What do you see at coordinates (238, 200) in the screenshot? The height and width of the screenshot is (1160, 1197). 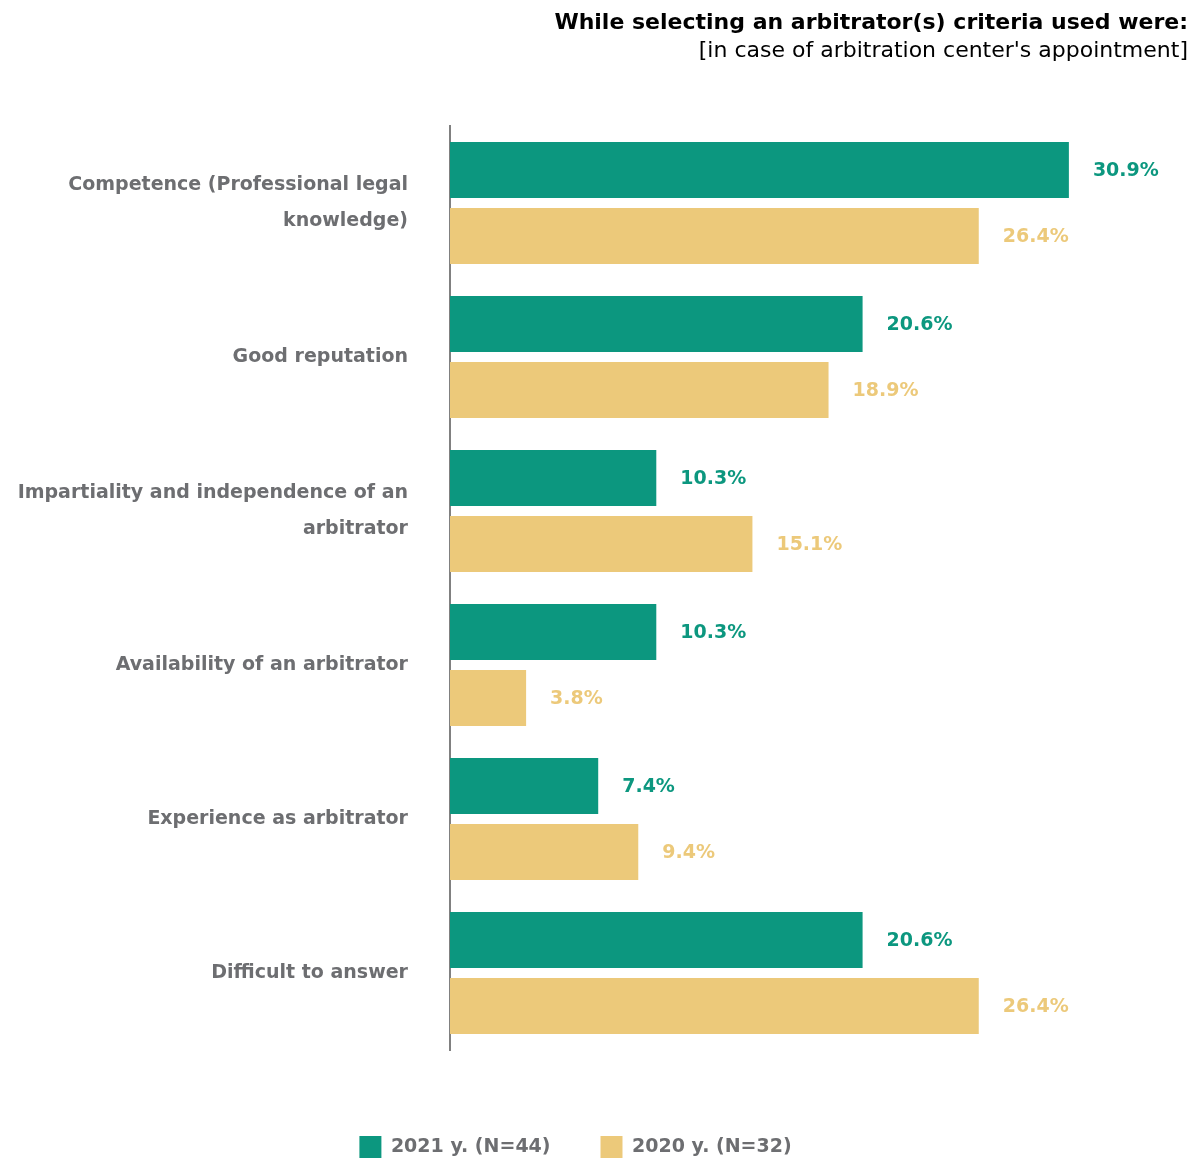 I see `y-tick-label: Competence (Professional legal knowledge)` at bounding box center [238, 200].